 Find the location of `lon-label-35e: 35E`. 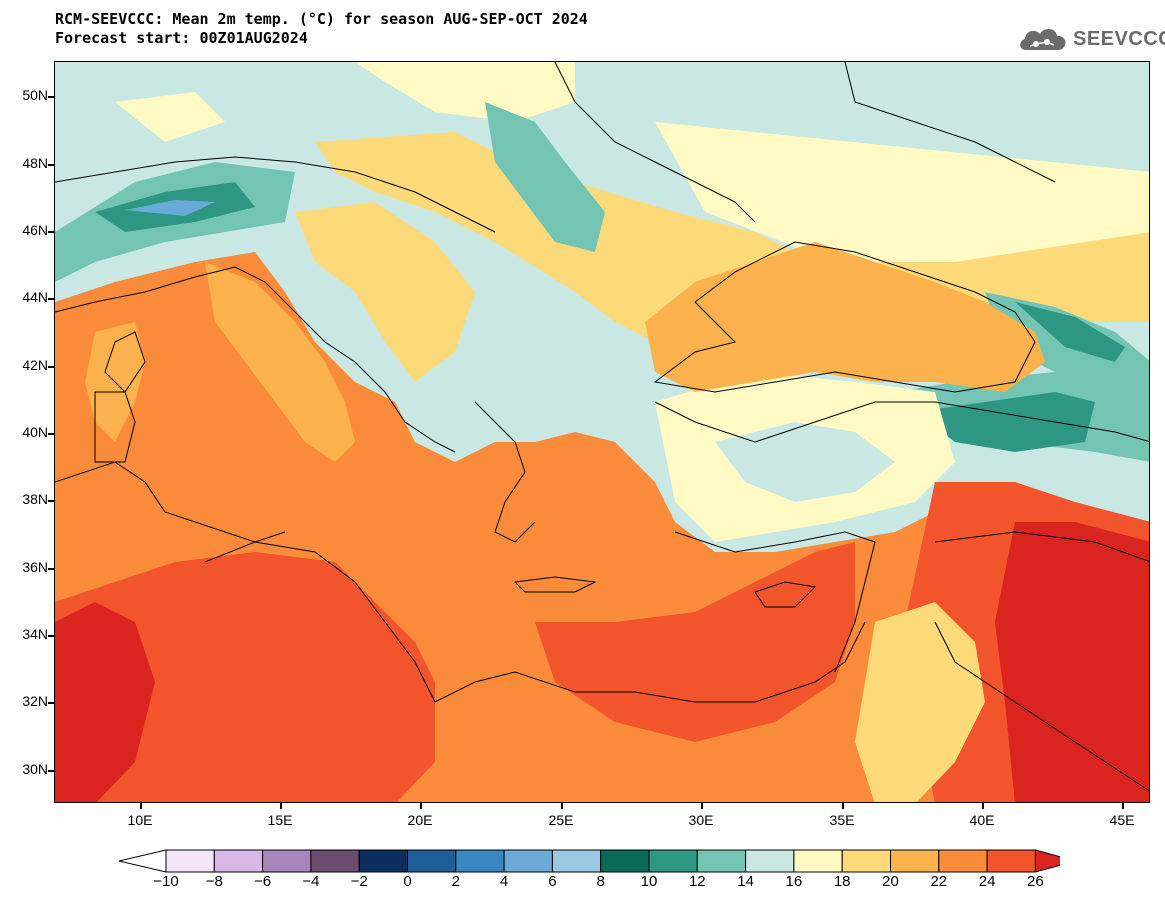

lon-label-35e: 35E is located at coordinates (842, 820).